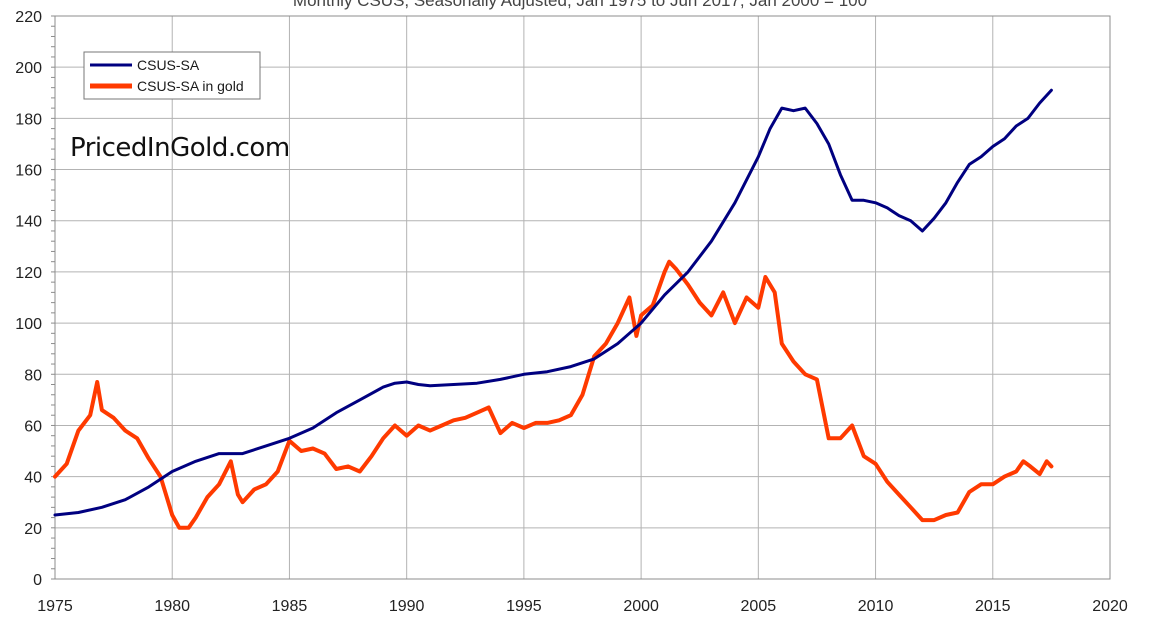 The height and width of the screenshot is (622, 1152). What do you see at coordinates (55, 606) in the screenshot?
I see `x-tick-label: 1975` at bounding box center [55, 606].